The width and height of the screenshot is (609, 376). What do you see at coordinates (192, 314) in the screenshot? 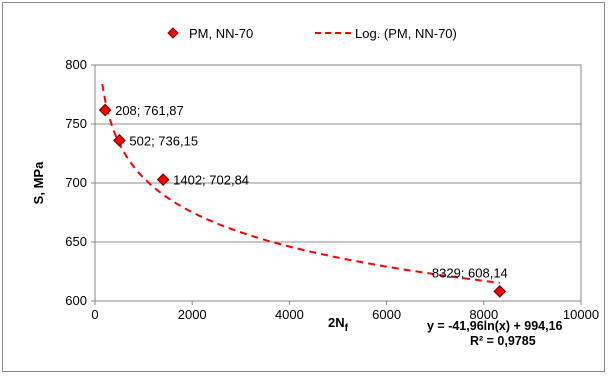
I see `x-tick-label: 2000` at bounding box center [192, 314].